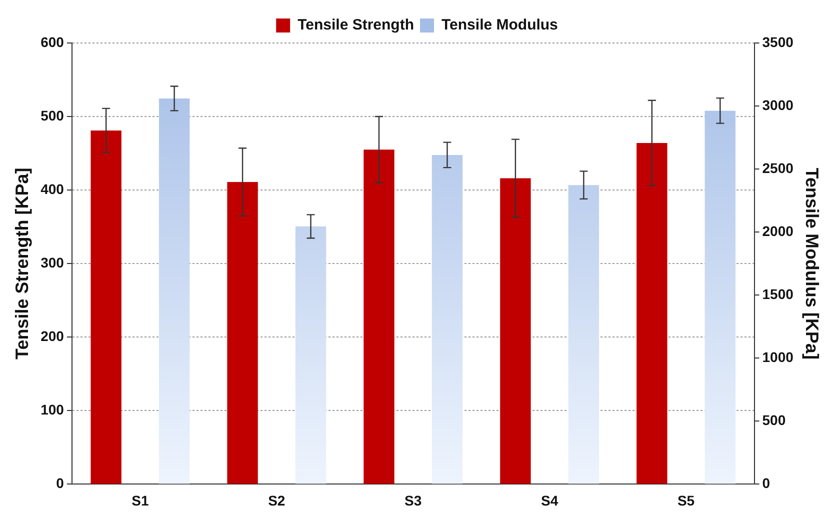 This screenshot has width=838, height=521. Describe the element at coordinates (774, 420) in the screenshot. I see `y2-tick-label: 500` at that location.